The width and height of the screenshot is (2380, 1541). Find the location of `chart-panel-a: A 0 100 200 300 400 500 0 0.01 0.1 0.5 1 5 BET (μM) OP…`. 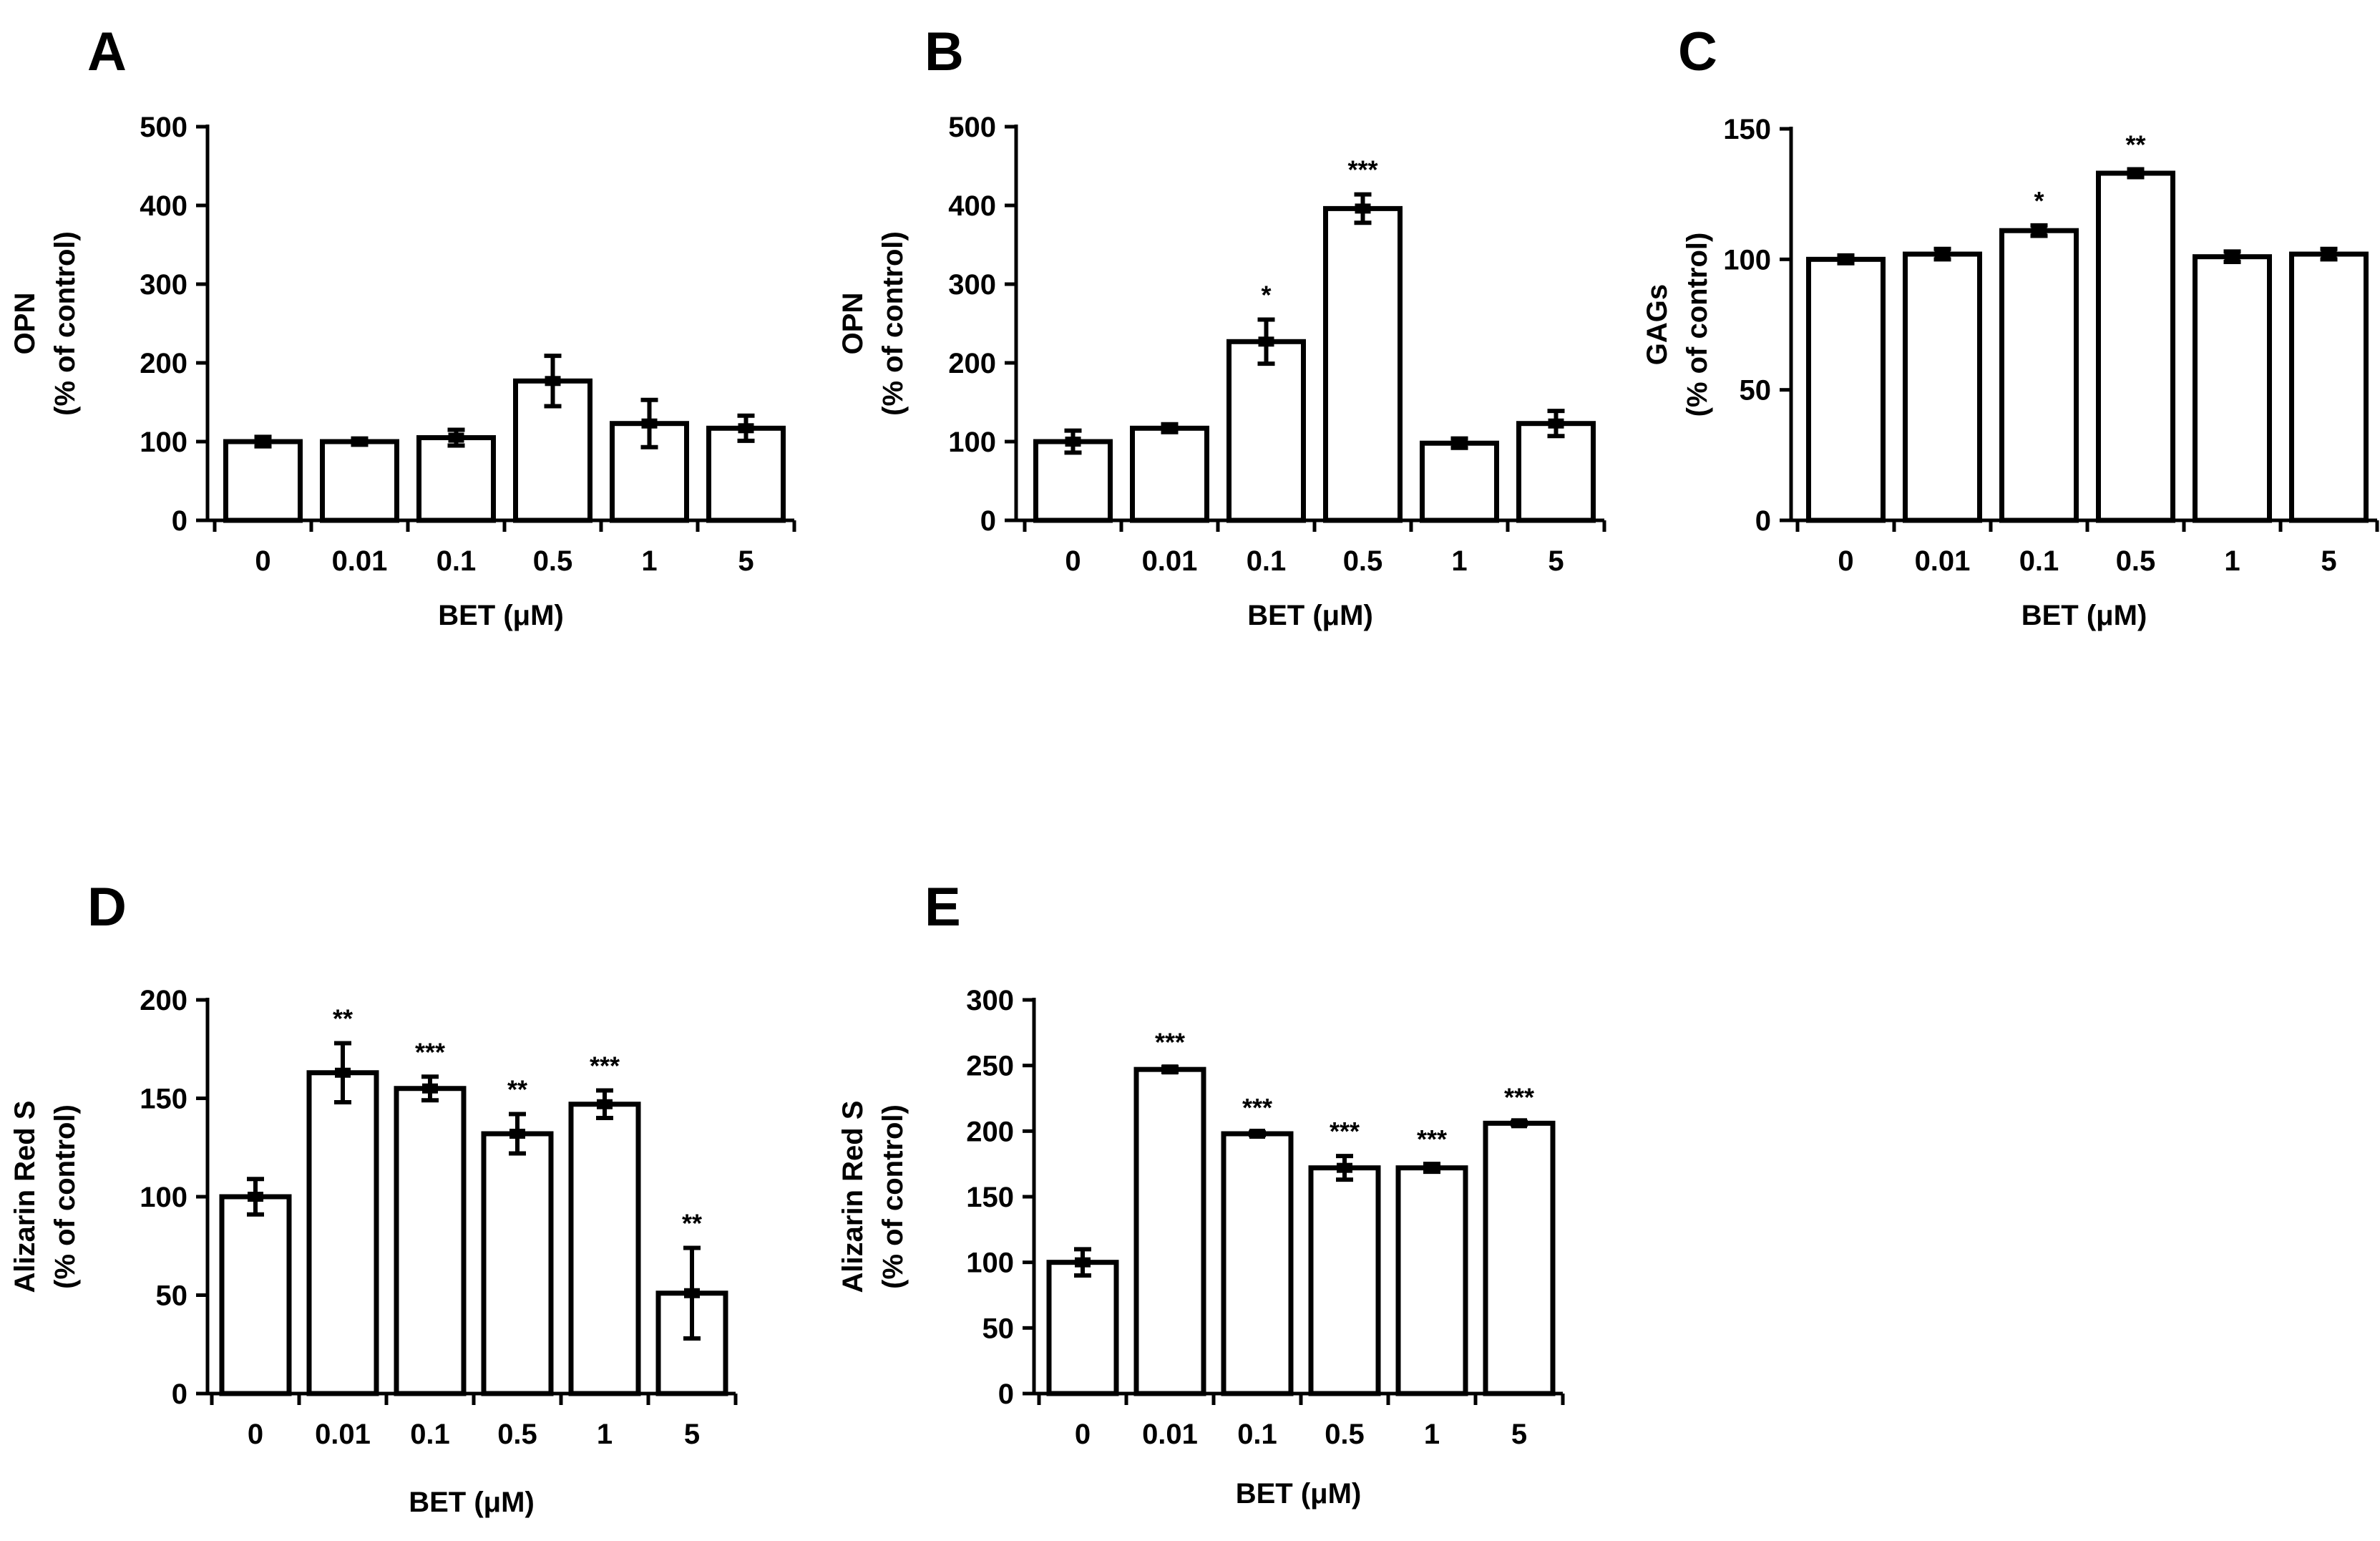

chart-panel-a: A 0 100 200 300 400 500 0 0.01 0.1 0.5 1 5 BET (μM) OP… is located at coordinates (402, 326).